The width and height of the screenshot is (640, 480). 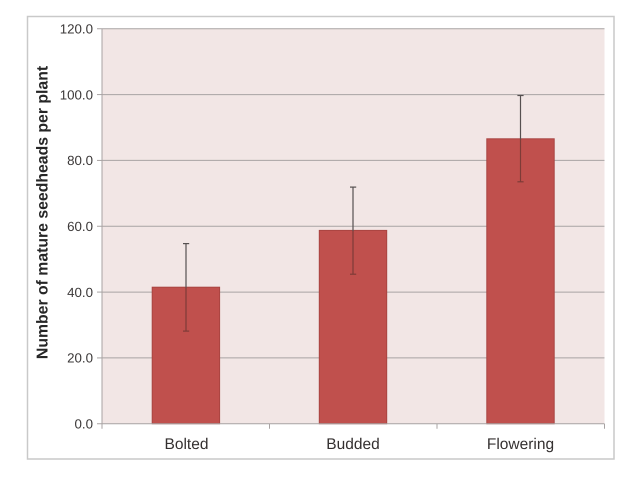 What do you see at coordinates (80, 160) in the screenshot?
I see `svg-text: 80.0` at bounding box center [80, 160].